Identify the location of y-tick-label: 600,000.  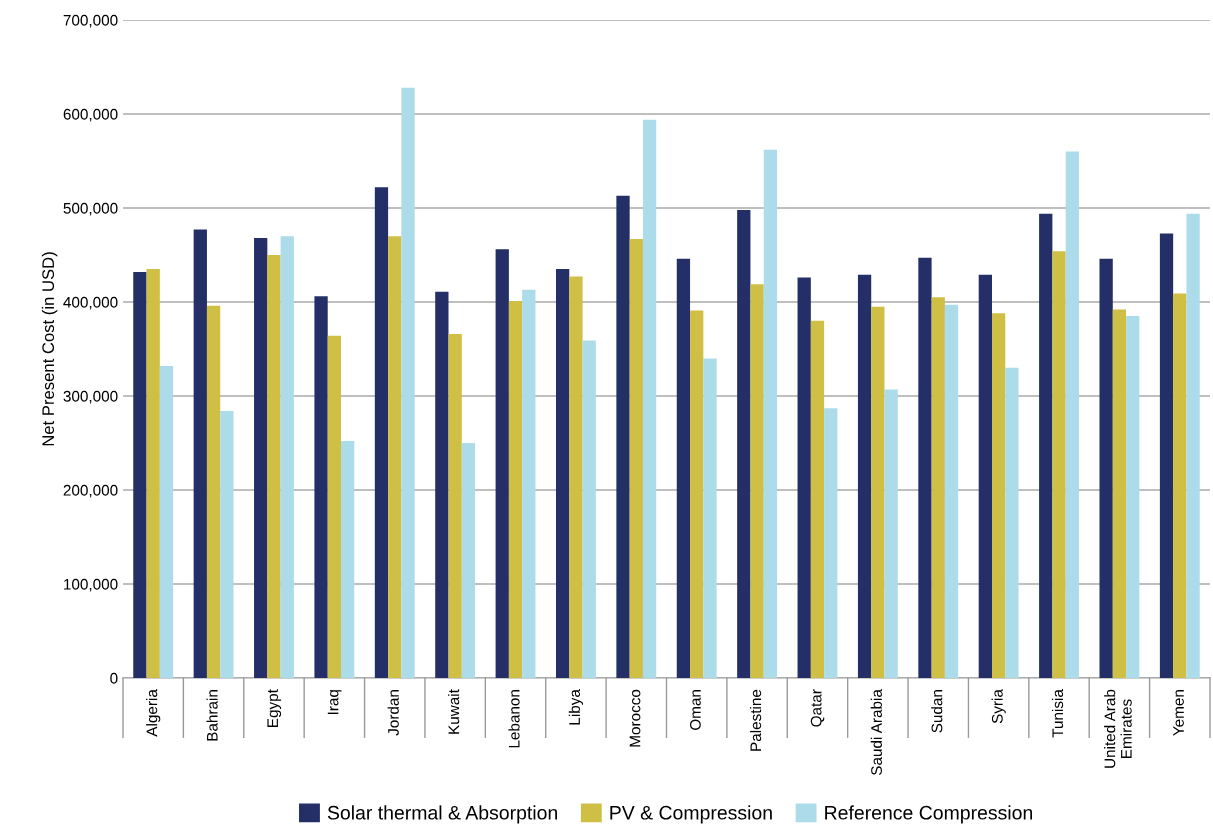
(90, 115).